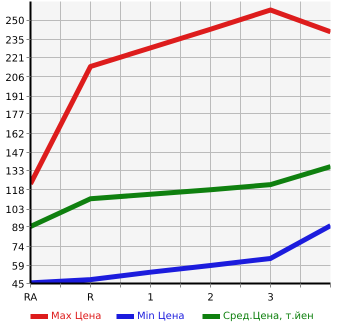  Describe the element at coordinates (15, 22) in the screenshot. I see `y-tick-label: 250` at that location.